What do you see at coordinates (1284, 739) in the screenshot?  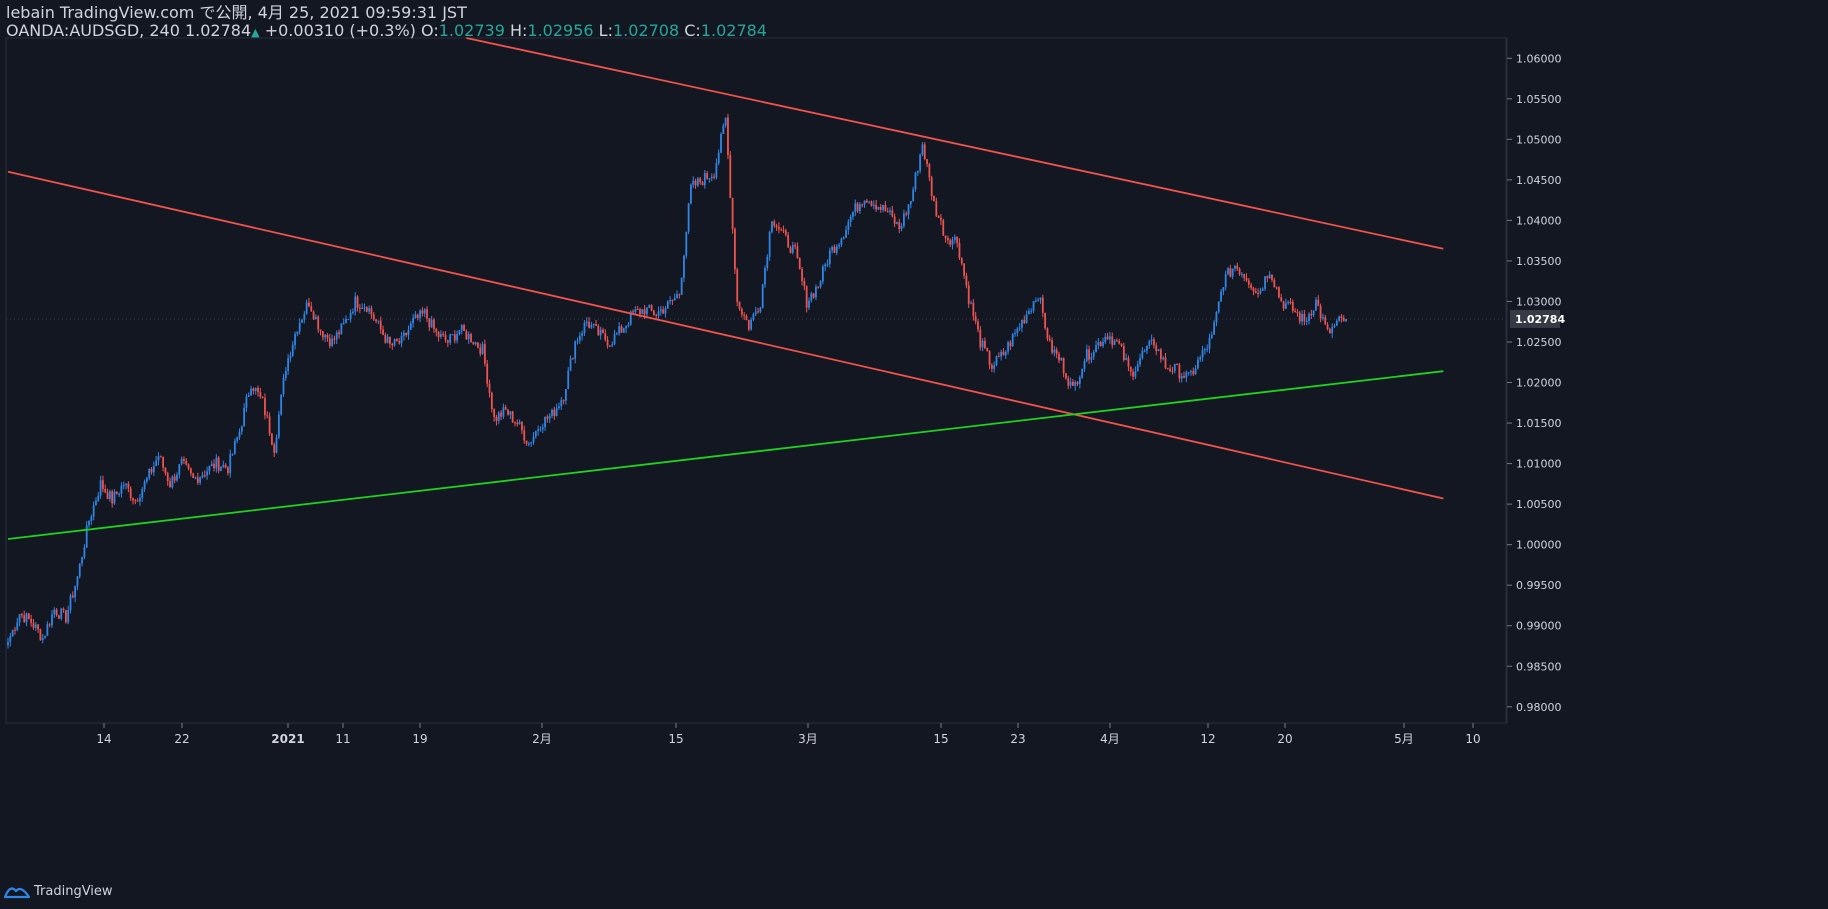 I see `x-tick-label: 20` at bounding box center [1284, 739].